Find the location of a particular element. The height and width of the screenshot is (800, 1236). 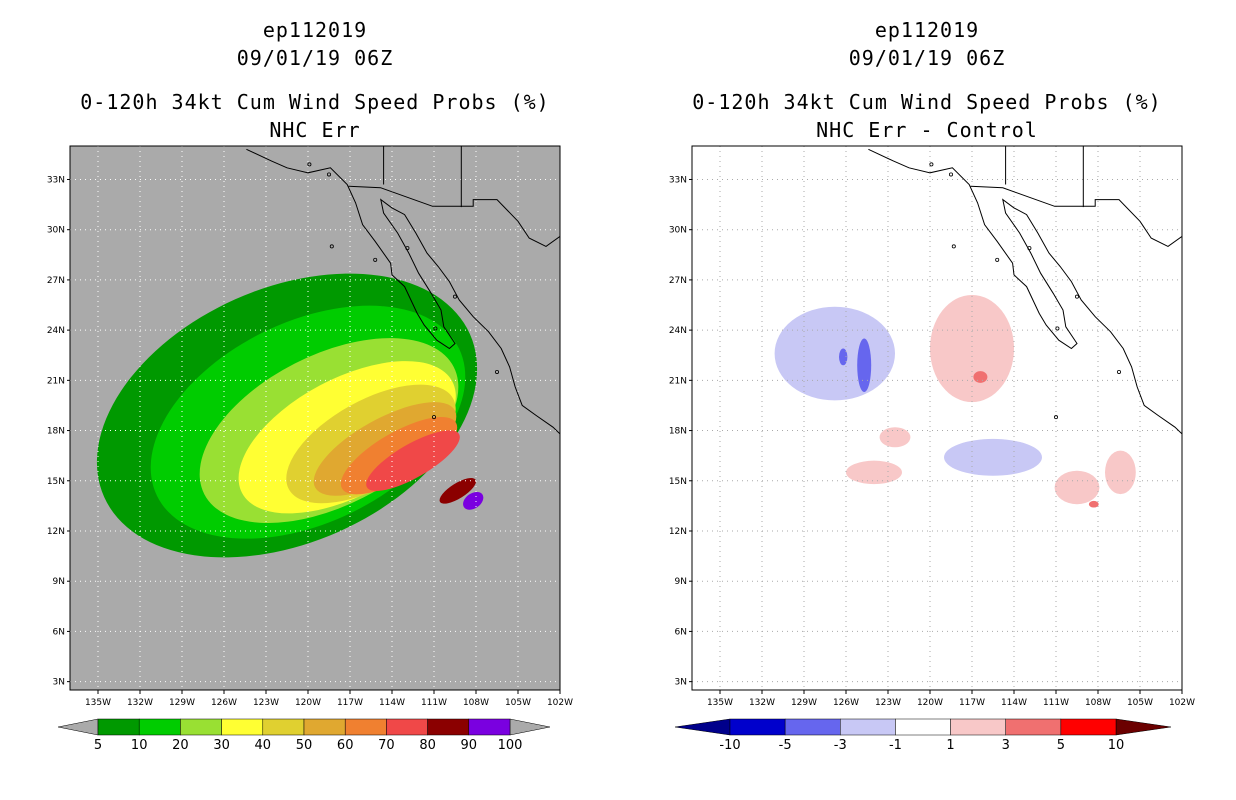

colorbar-label-3: 30 is located at coordinates (221, 745).